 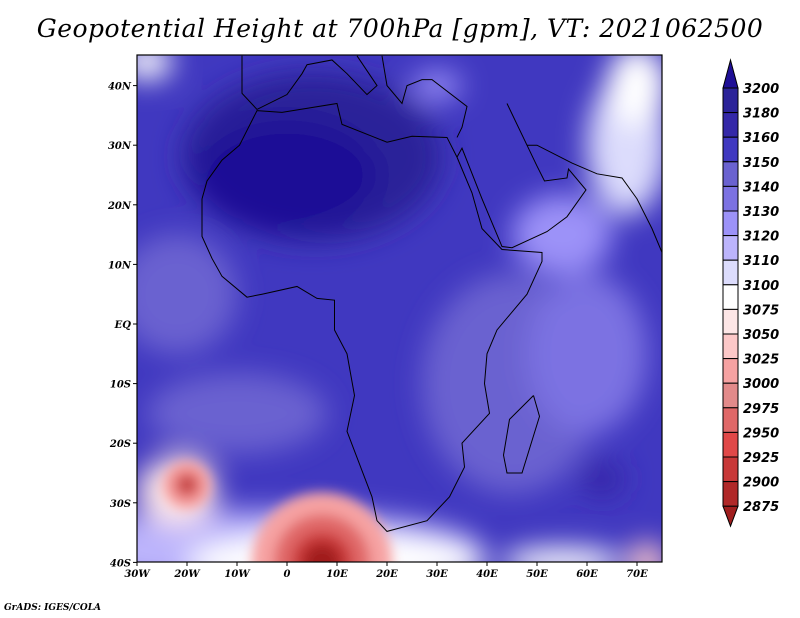 I want to click on y-tick-label: 40S, so click(x=120, y=563).